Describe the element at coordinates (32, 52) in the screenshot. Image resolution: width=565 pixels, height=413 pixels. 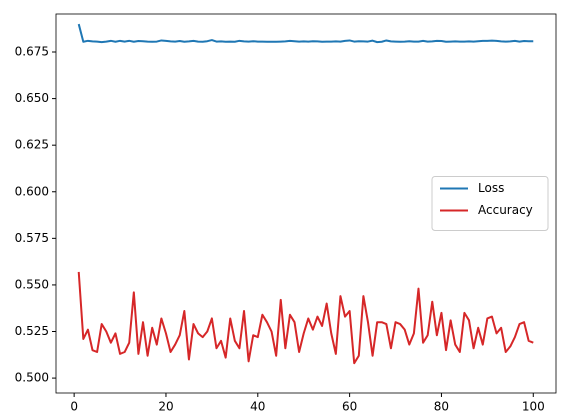
I see `y-tick-label: 0.675` at that location.